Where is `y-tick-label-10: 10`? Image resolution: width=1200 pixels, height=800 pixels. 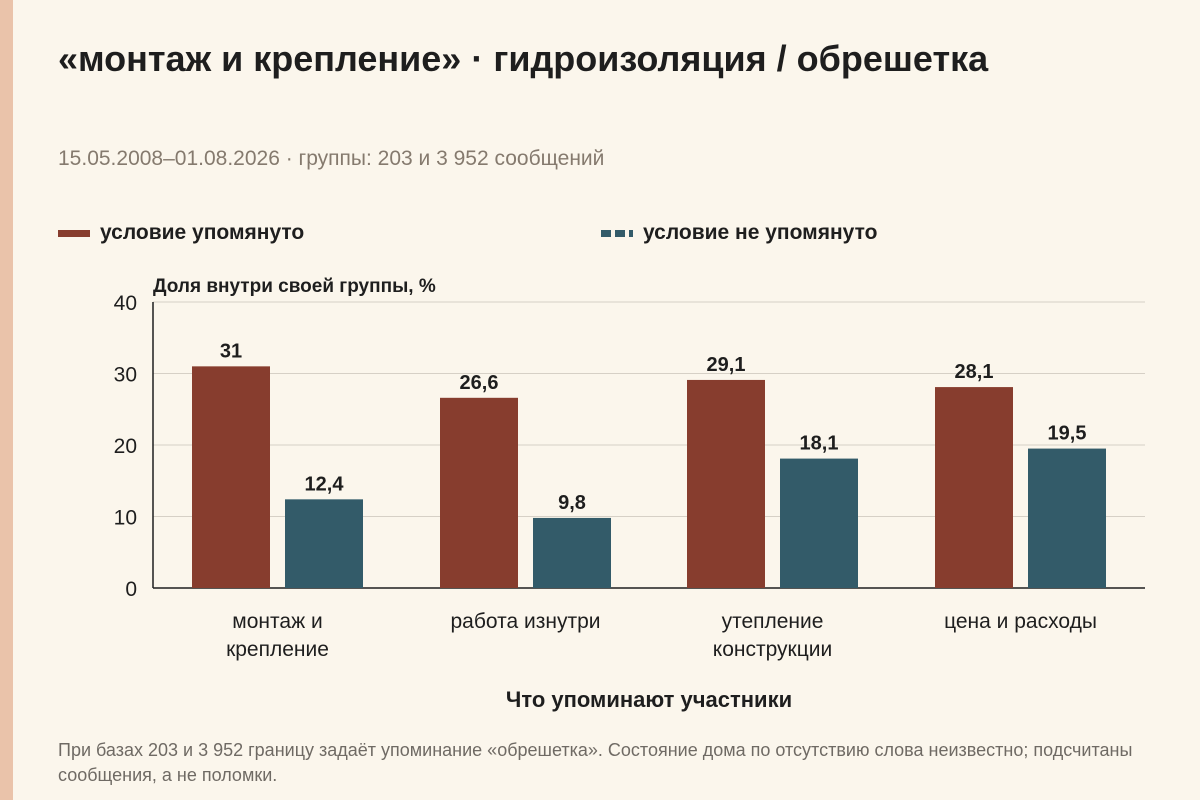
y-tick-label-10: 10 is located at coordinates (125, 518).